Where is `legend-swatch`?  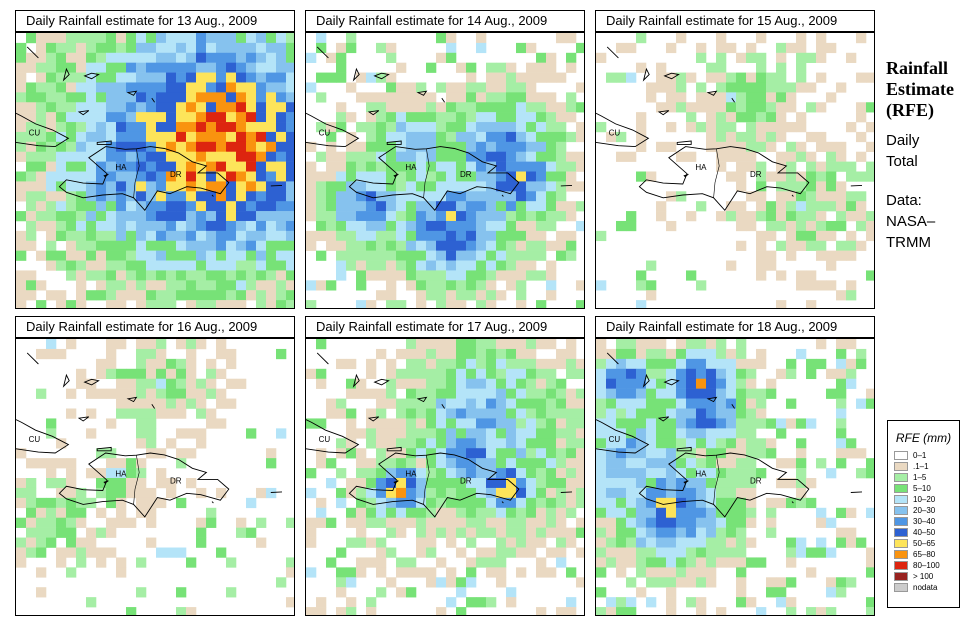
legend-swatch is located at coordinates (901, 499).